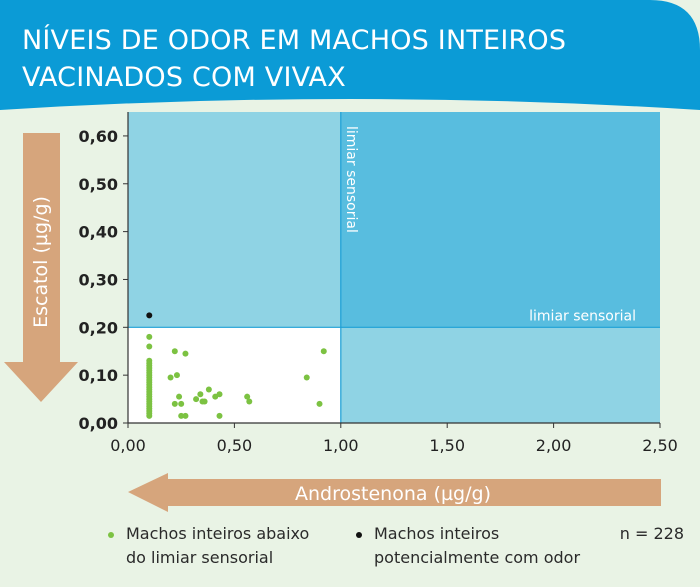 The height and width of the screenshot is (587, 700). I want to click on zone-below-threshold, so click(234, 375).